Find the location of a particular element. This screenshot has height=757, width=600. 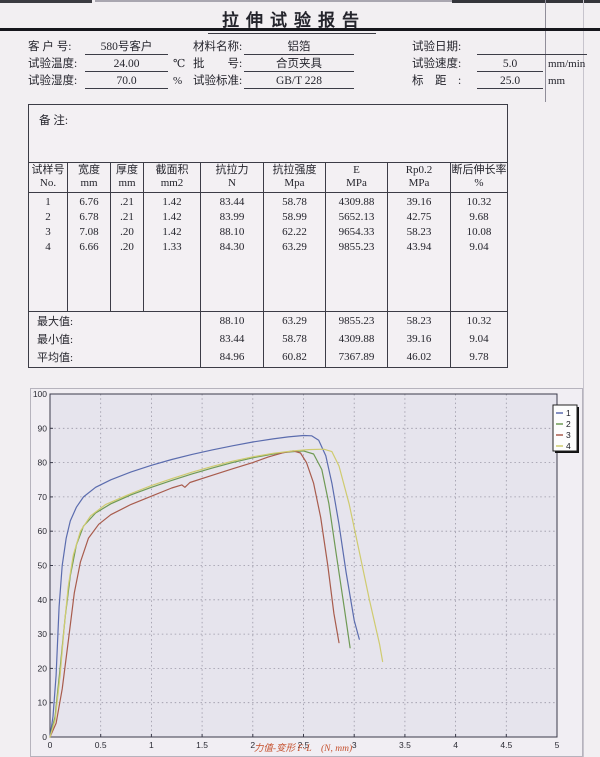

column-name: 断后伸长率 is located at coordinates (479, 170).